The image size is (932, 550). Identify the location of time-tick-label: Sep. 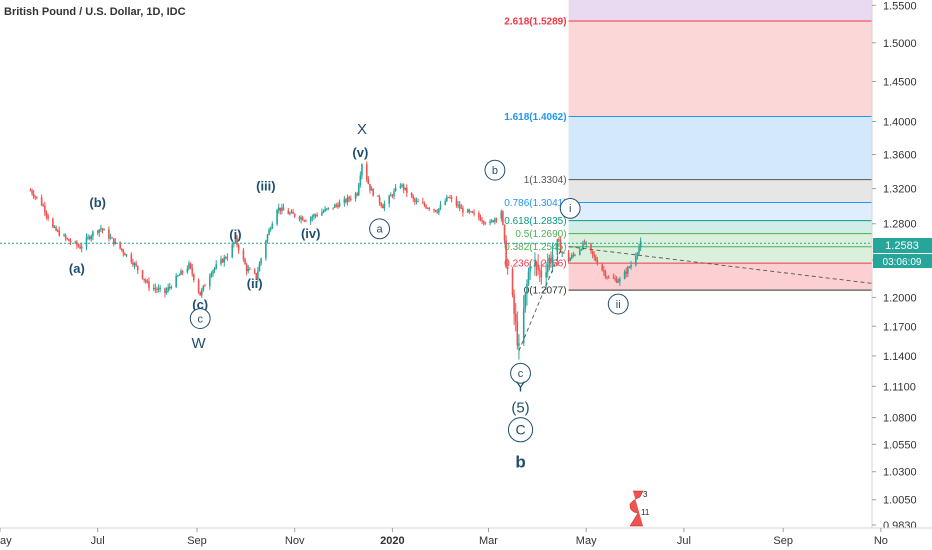
(197, 541).